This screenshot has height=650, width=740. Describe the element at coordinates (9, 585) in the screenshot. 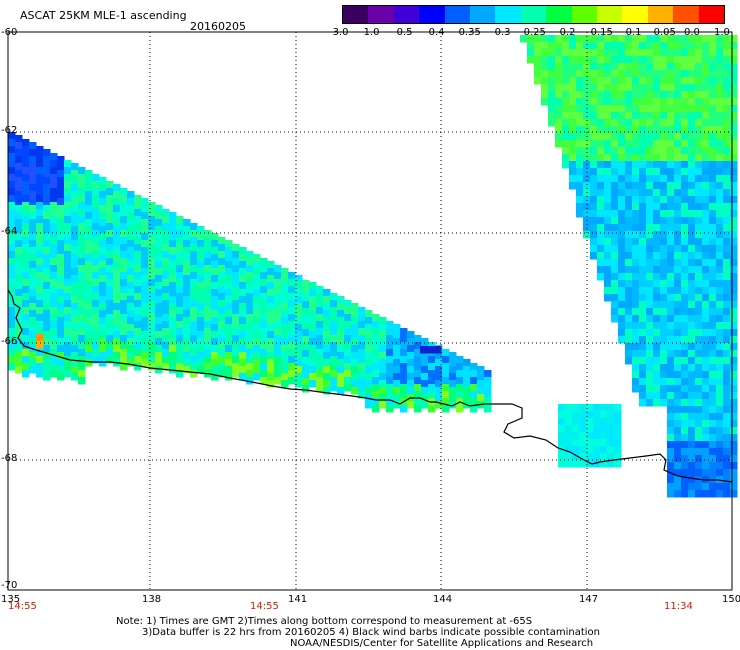

I see `lat-label: -70` at that location.